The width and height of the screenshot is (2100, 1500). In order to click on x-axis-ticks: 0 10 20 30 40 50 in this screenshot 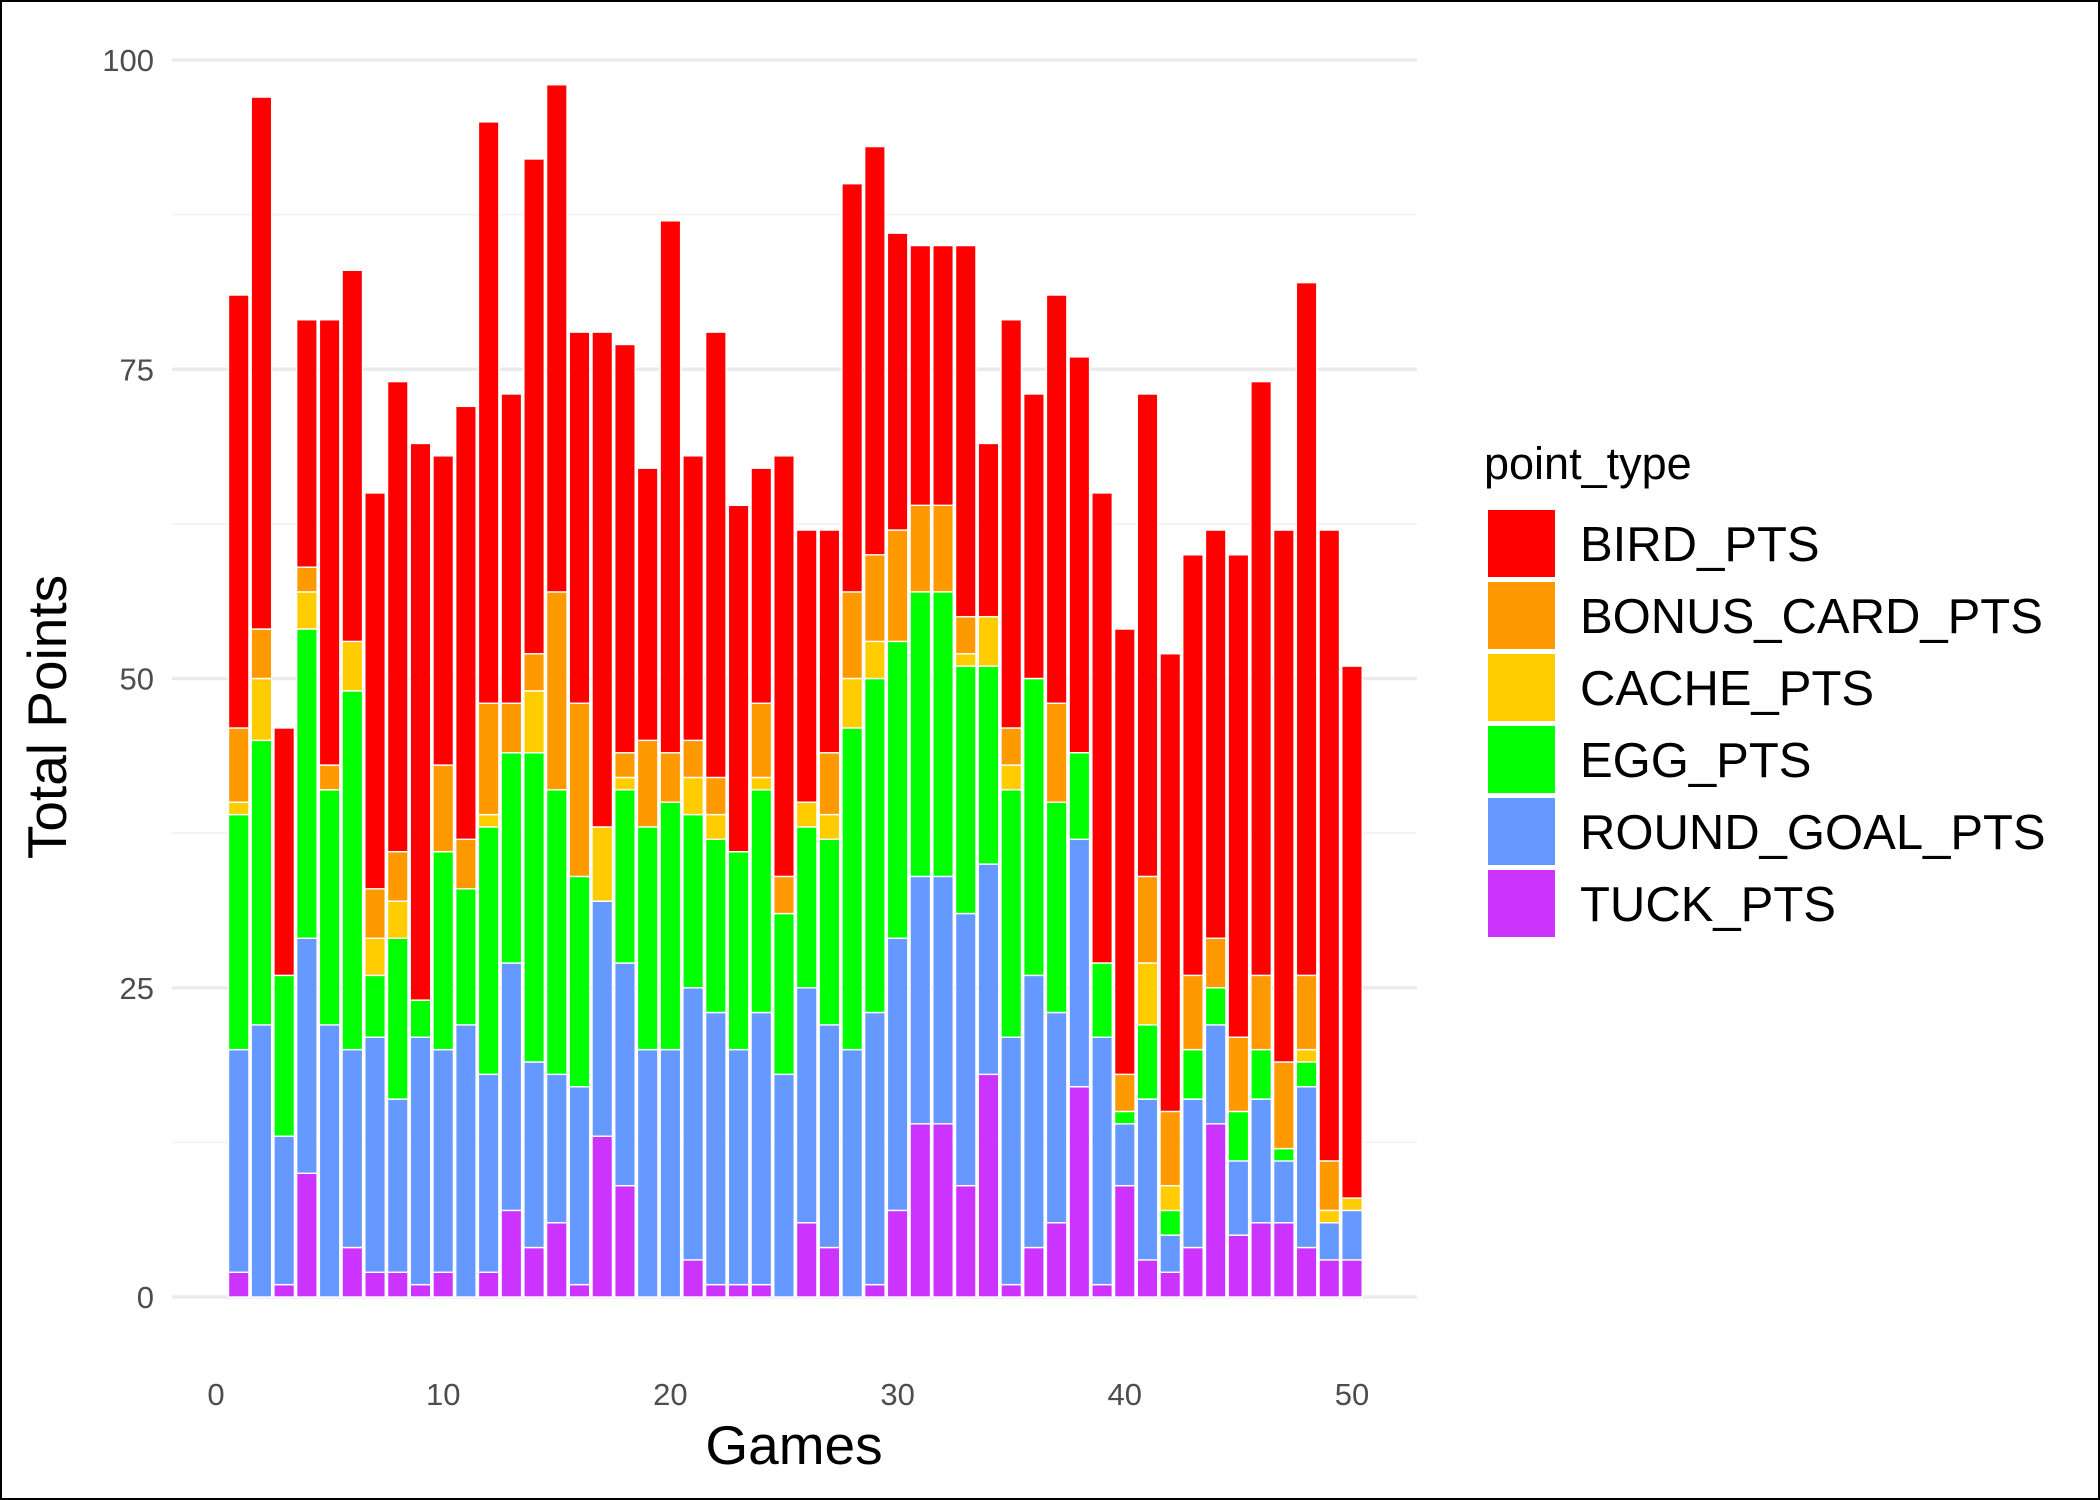, I will do `click(788, 1394)`.